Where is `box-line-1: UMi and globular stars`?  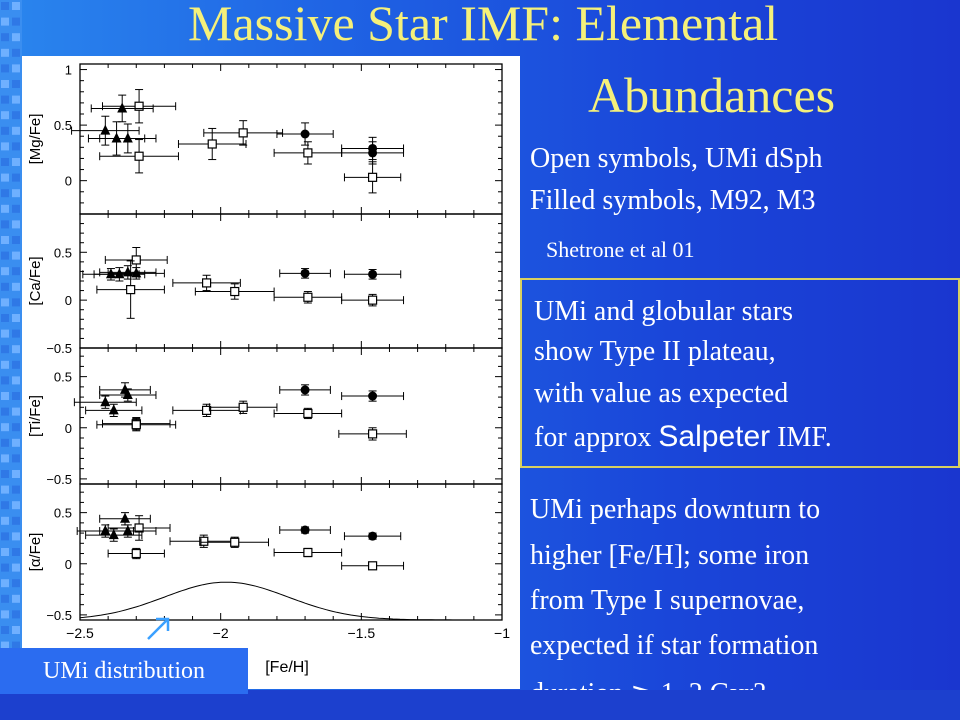
box-line-1: UMi and globular stars is located at coordinates (663, 311).